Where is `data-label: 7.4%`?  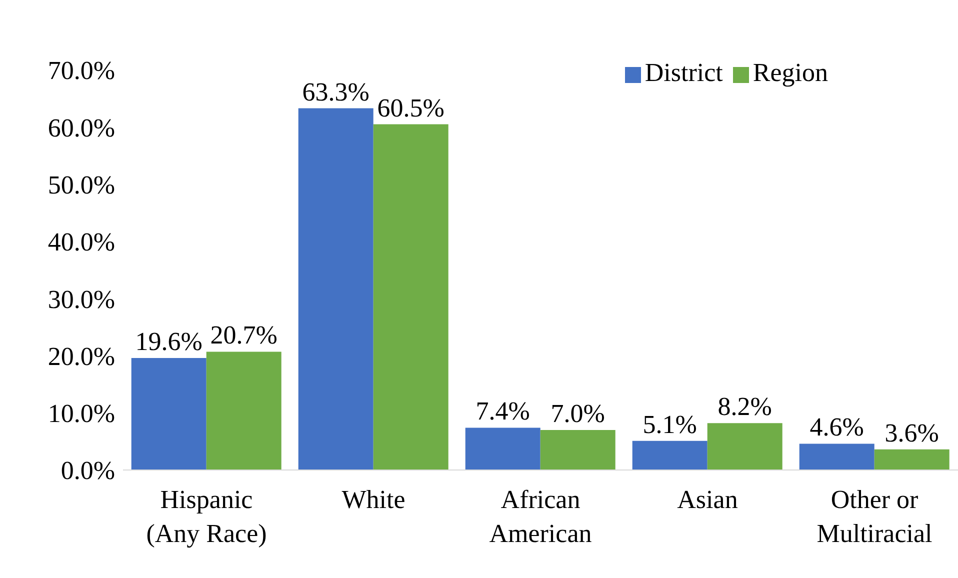
data-label: 7.4% is located at coordinates (503, 411).